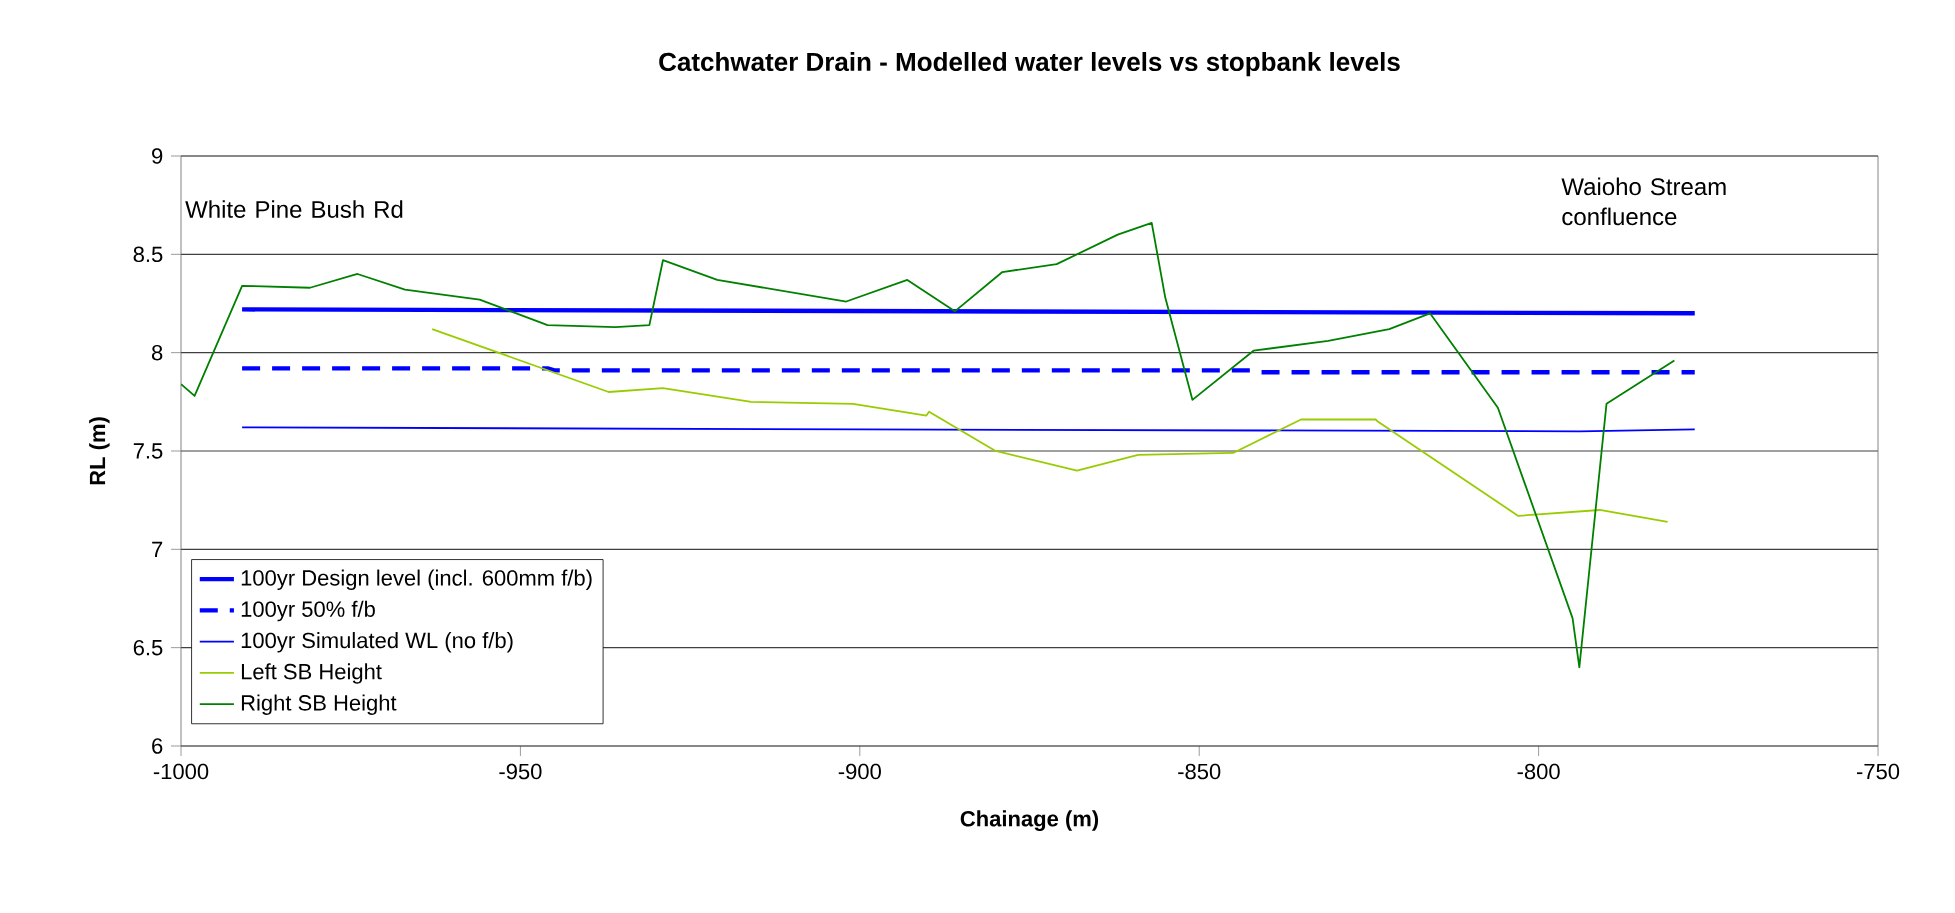 Image resolution: width=1955 pixels, height=913 pixels. I want to click on x-tick-label: -900, so click(859, 771).